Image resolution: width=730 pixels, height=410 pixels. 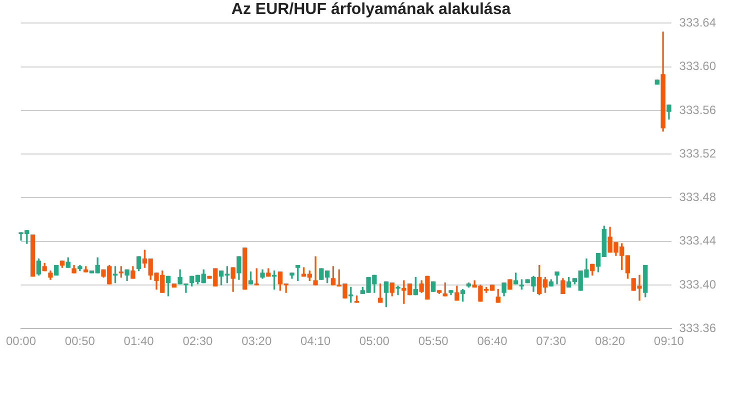 What do you see at coordinates (371, 9) in the screenshot?
I see `chart-title: Az EUR/HUF árfolyamának alakulása` at bounding box center [371, 9].